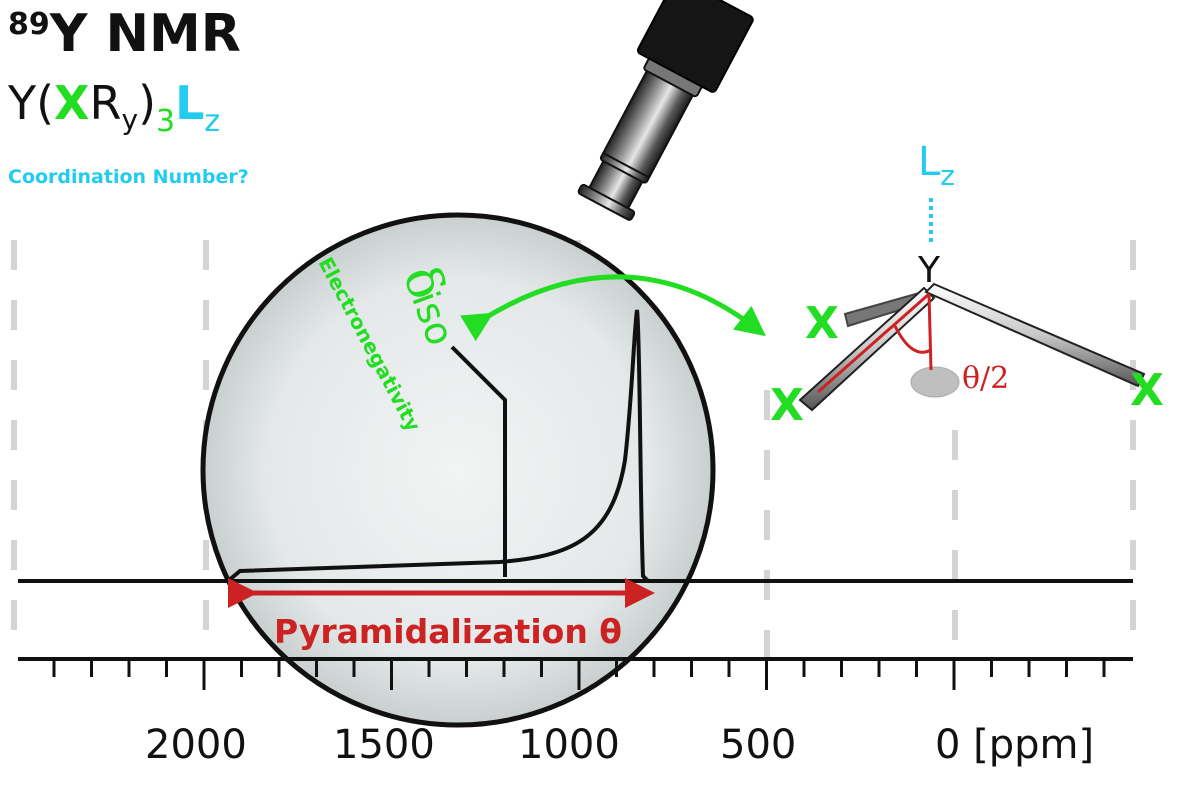 This screenshot has height=786, width=1177. I want to click on tick-label-1000: 1000, so click(569, 745).